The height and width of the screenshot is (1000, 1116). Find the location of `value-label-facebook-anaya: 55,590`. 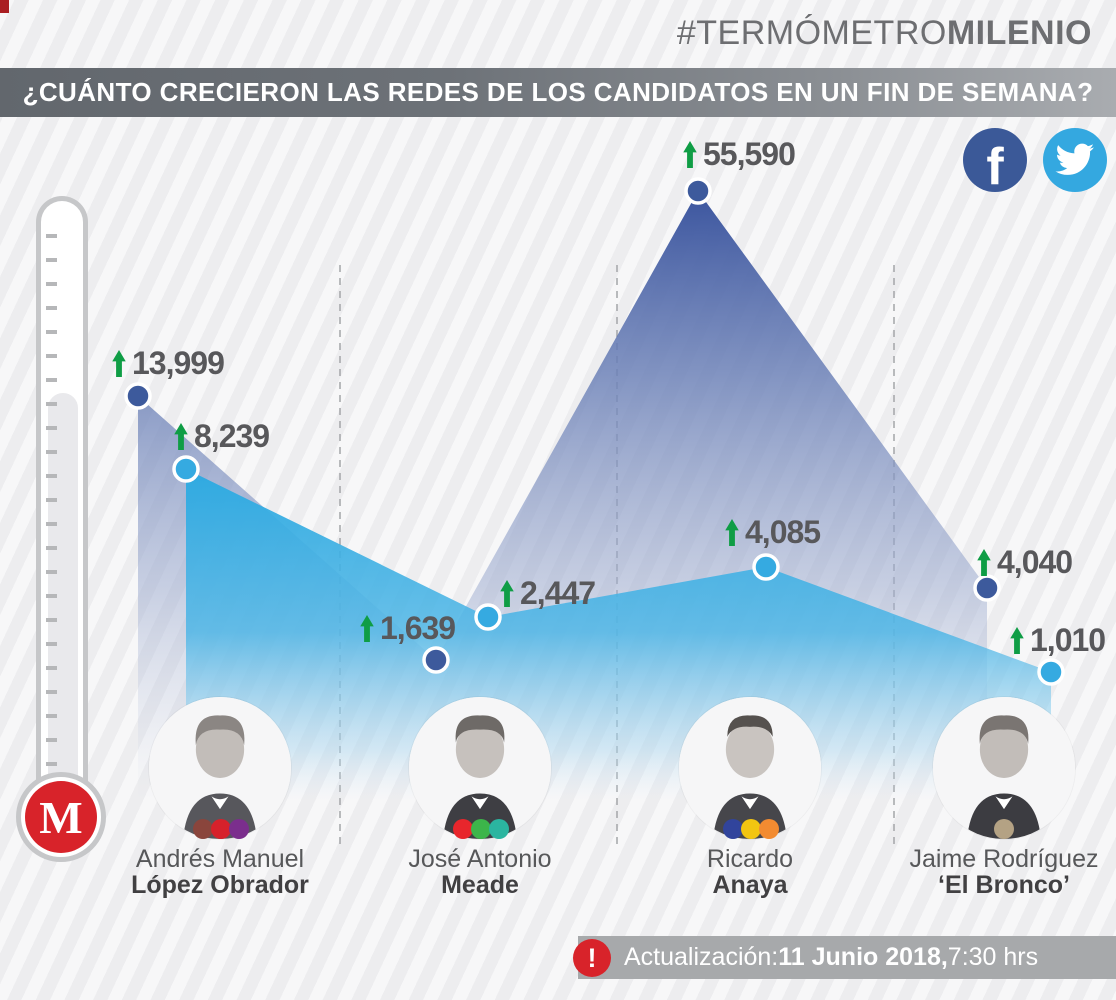

value-label-facebook-anaya: 55,590 is located at coordinates (739, 154).